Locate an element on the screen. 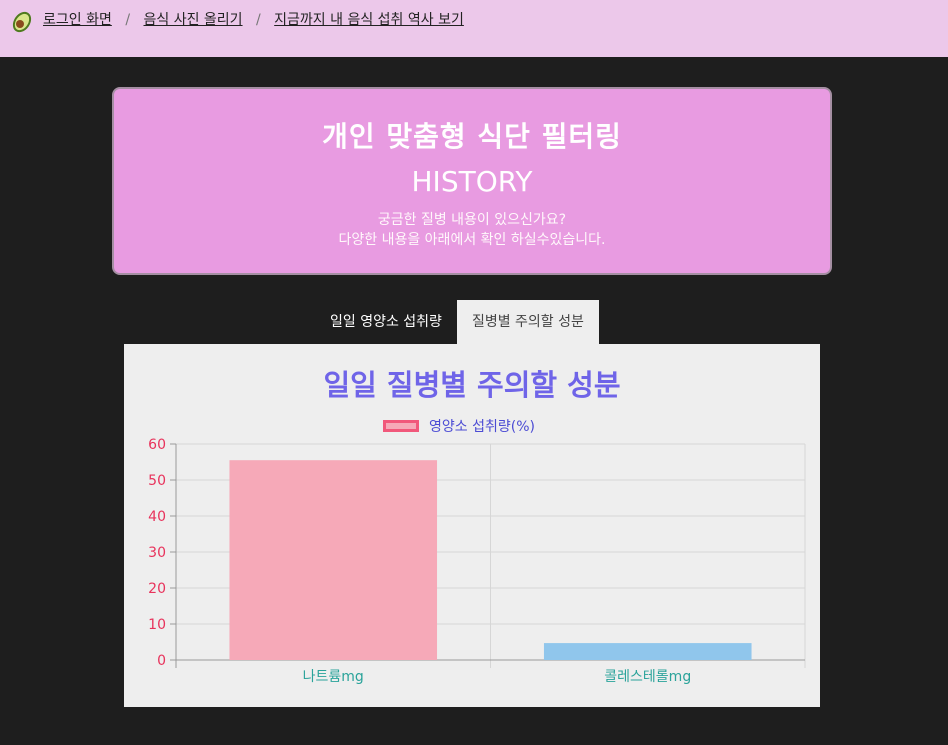 The image size is (948, 745). y-tick-label: 50 is located at coordinates (157, 481).